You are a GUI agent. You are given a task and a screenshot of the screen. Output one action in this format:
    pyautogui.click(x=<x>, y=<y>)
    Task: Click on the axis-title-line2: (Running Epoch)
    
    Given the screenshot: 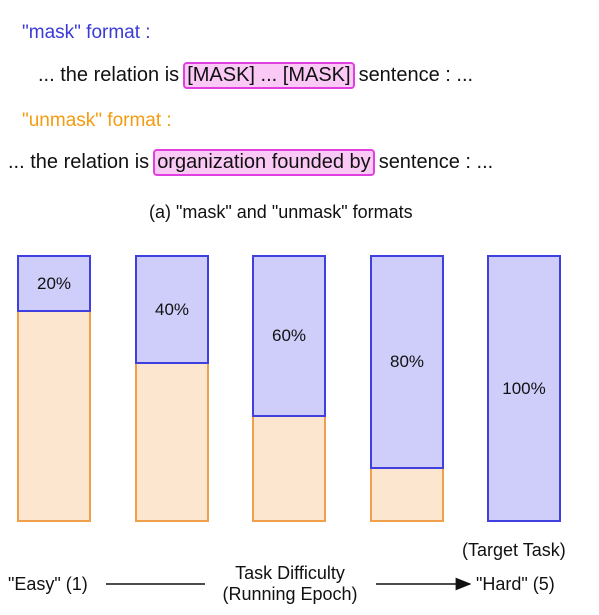 What is the action you would take?
    pyautogui.click(x=290, y=594)
    